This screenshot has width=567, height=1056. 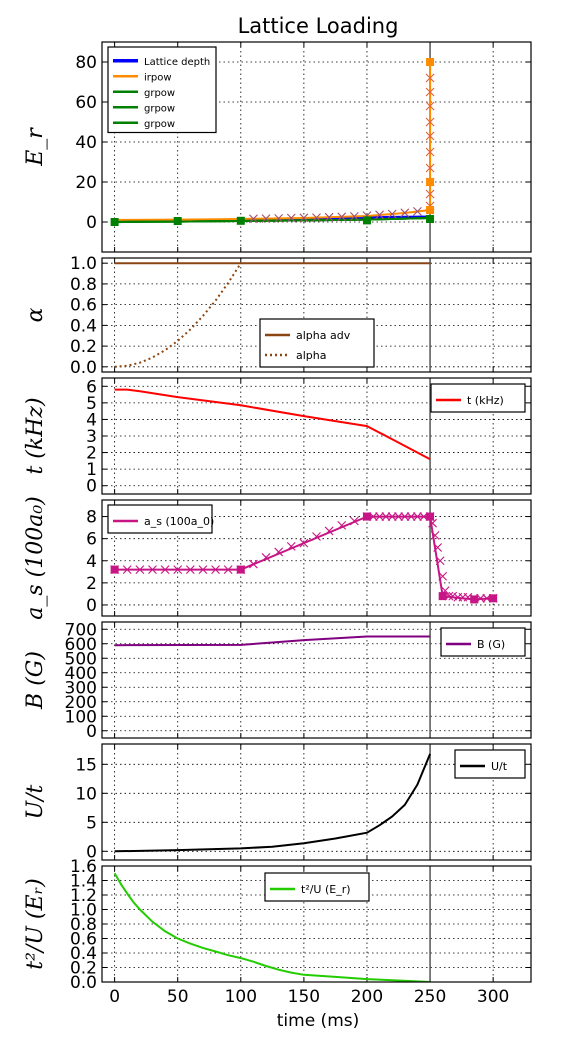 I want to click on legend-label: a_s (100a_0), so click(x=179, y=521).